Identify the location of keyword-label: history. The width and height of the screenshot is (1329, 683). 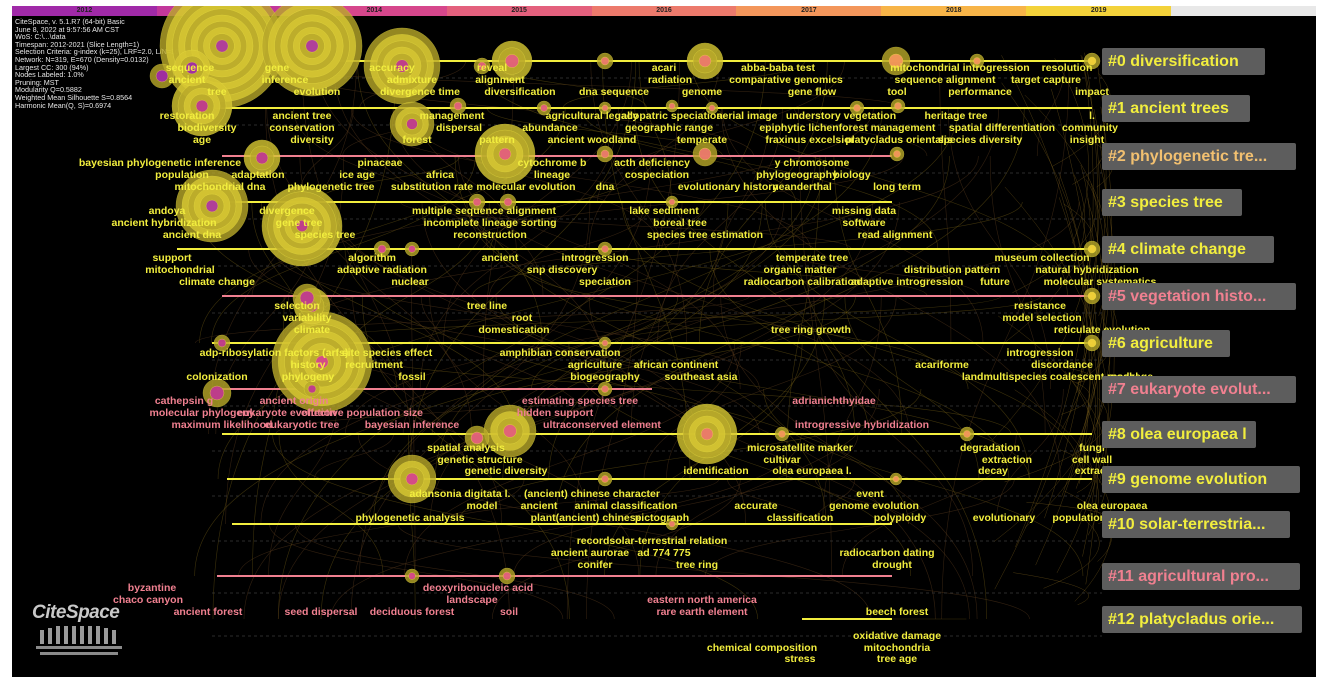
(308, 365).